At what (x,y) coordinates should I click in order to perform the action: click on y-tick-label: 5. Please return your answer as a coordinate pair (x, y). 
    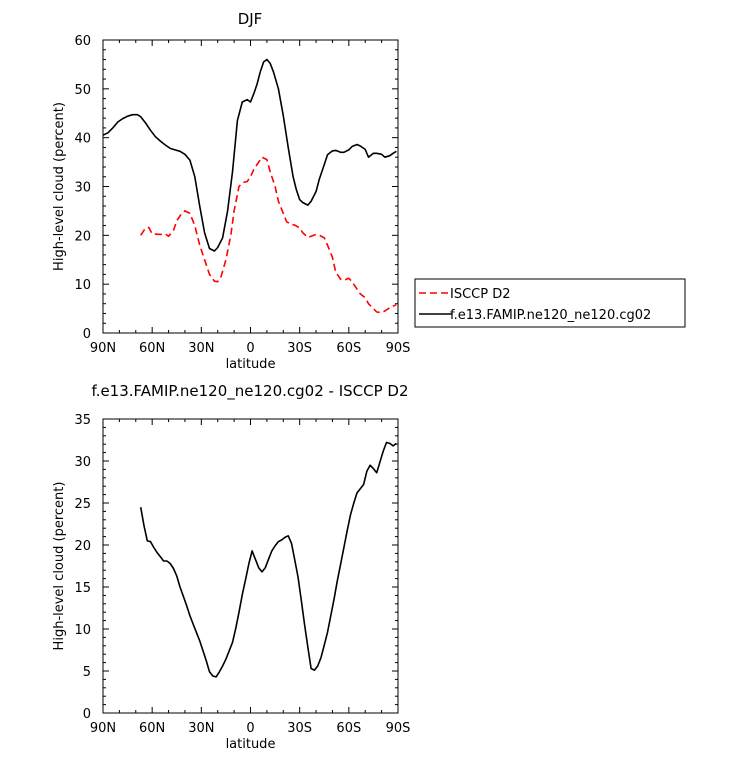
    Looking at the image, I should click on (87, 672).